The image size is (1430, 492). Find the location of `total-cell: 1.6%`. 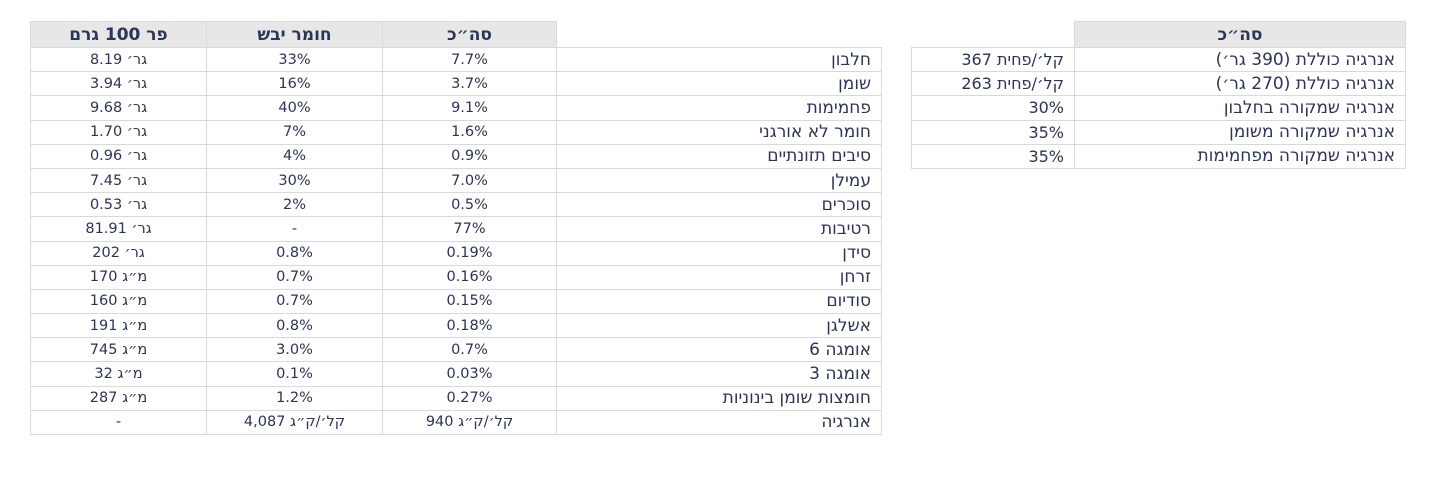

total-cell: 1.6% is located at coordinates (469, 132).